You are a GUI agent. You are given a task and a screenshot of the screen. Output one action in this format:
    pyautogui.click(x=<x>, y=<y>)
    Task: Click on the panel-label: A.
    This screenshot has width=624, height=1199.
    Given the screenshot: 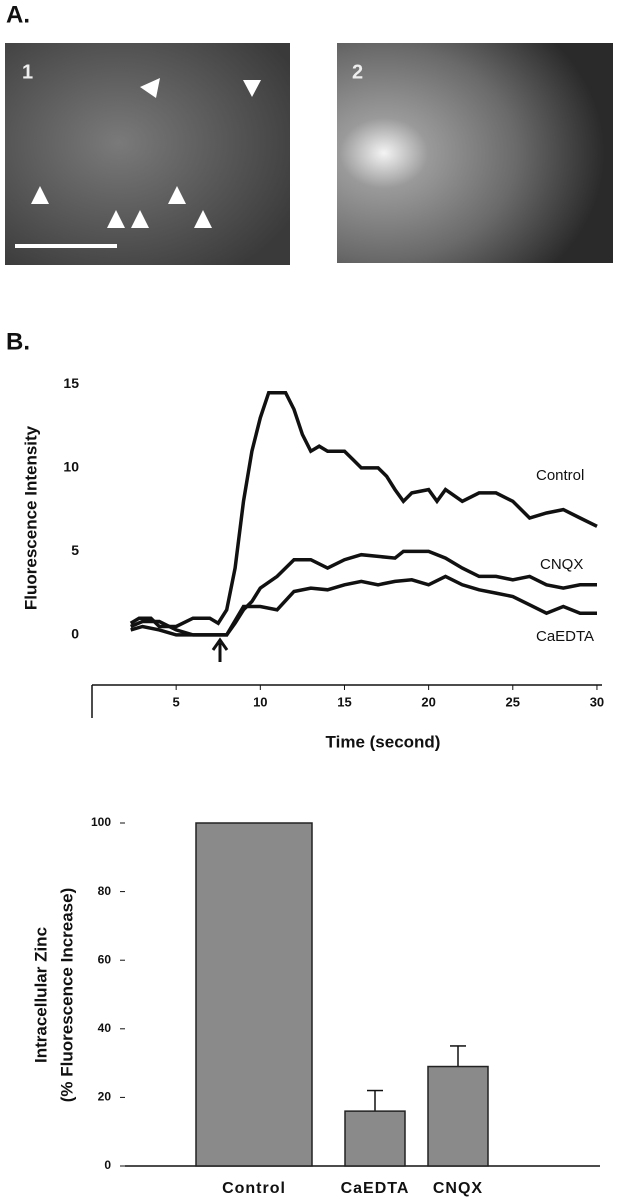 What is the action you would take?
    pyautogui.click(x=18, y=14)
    